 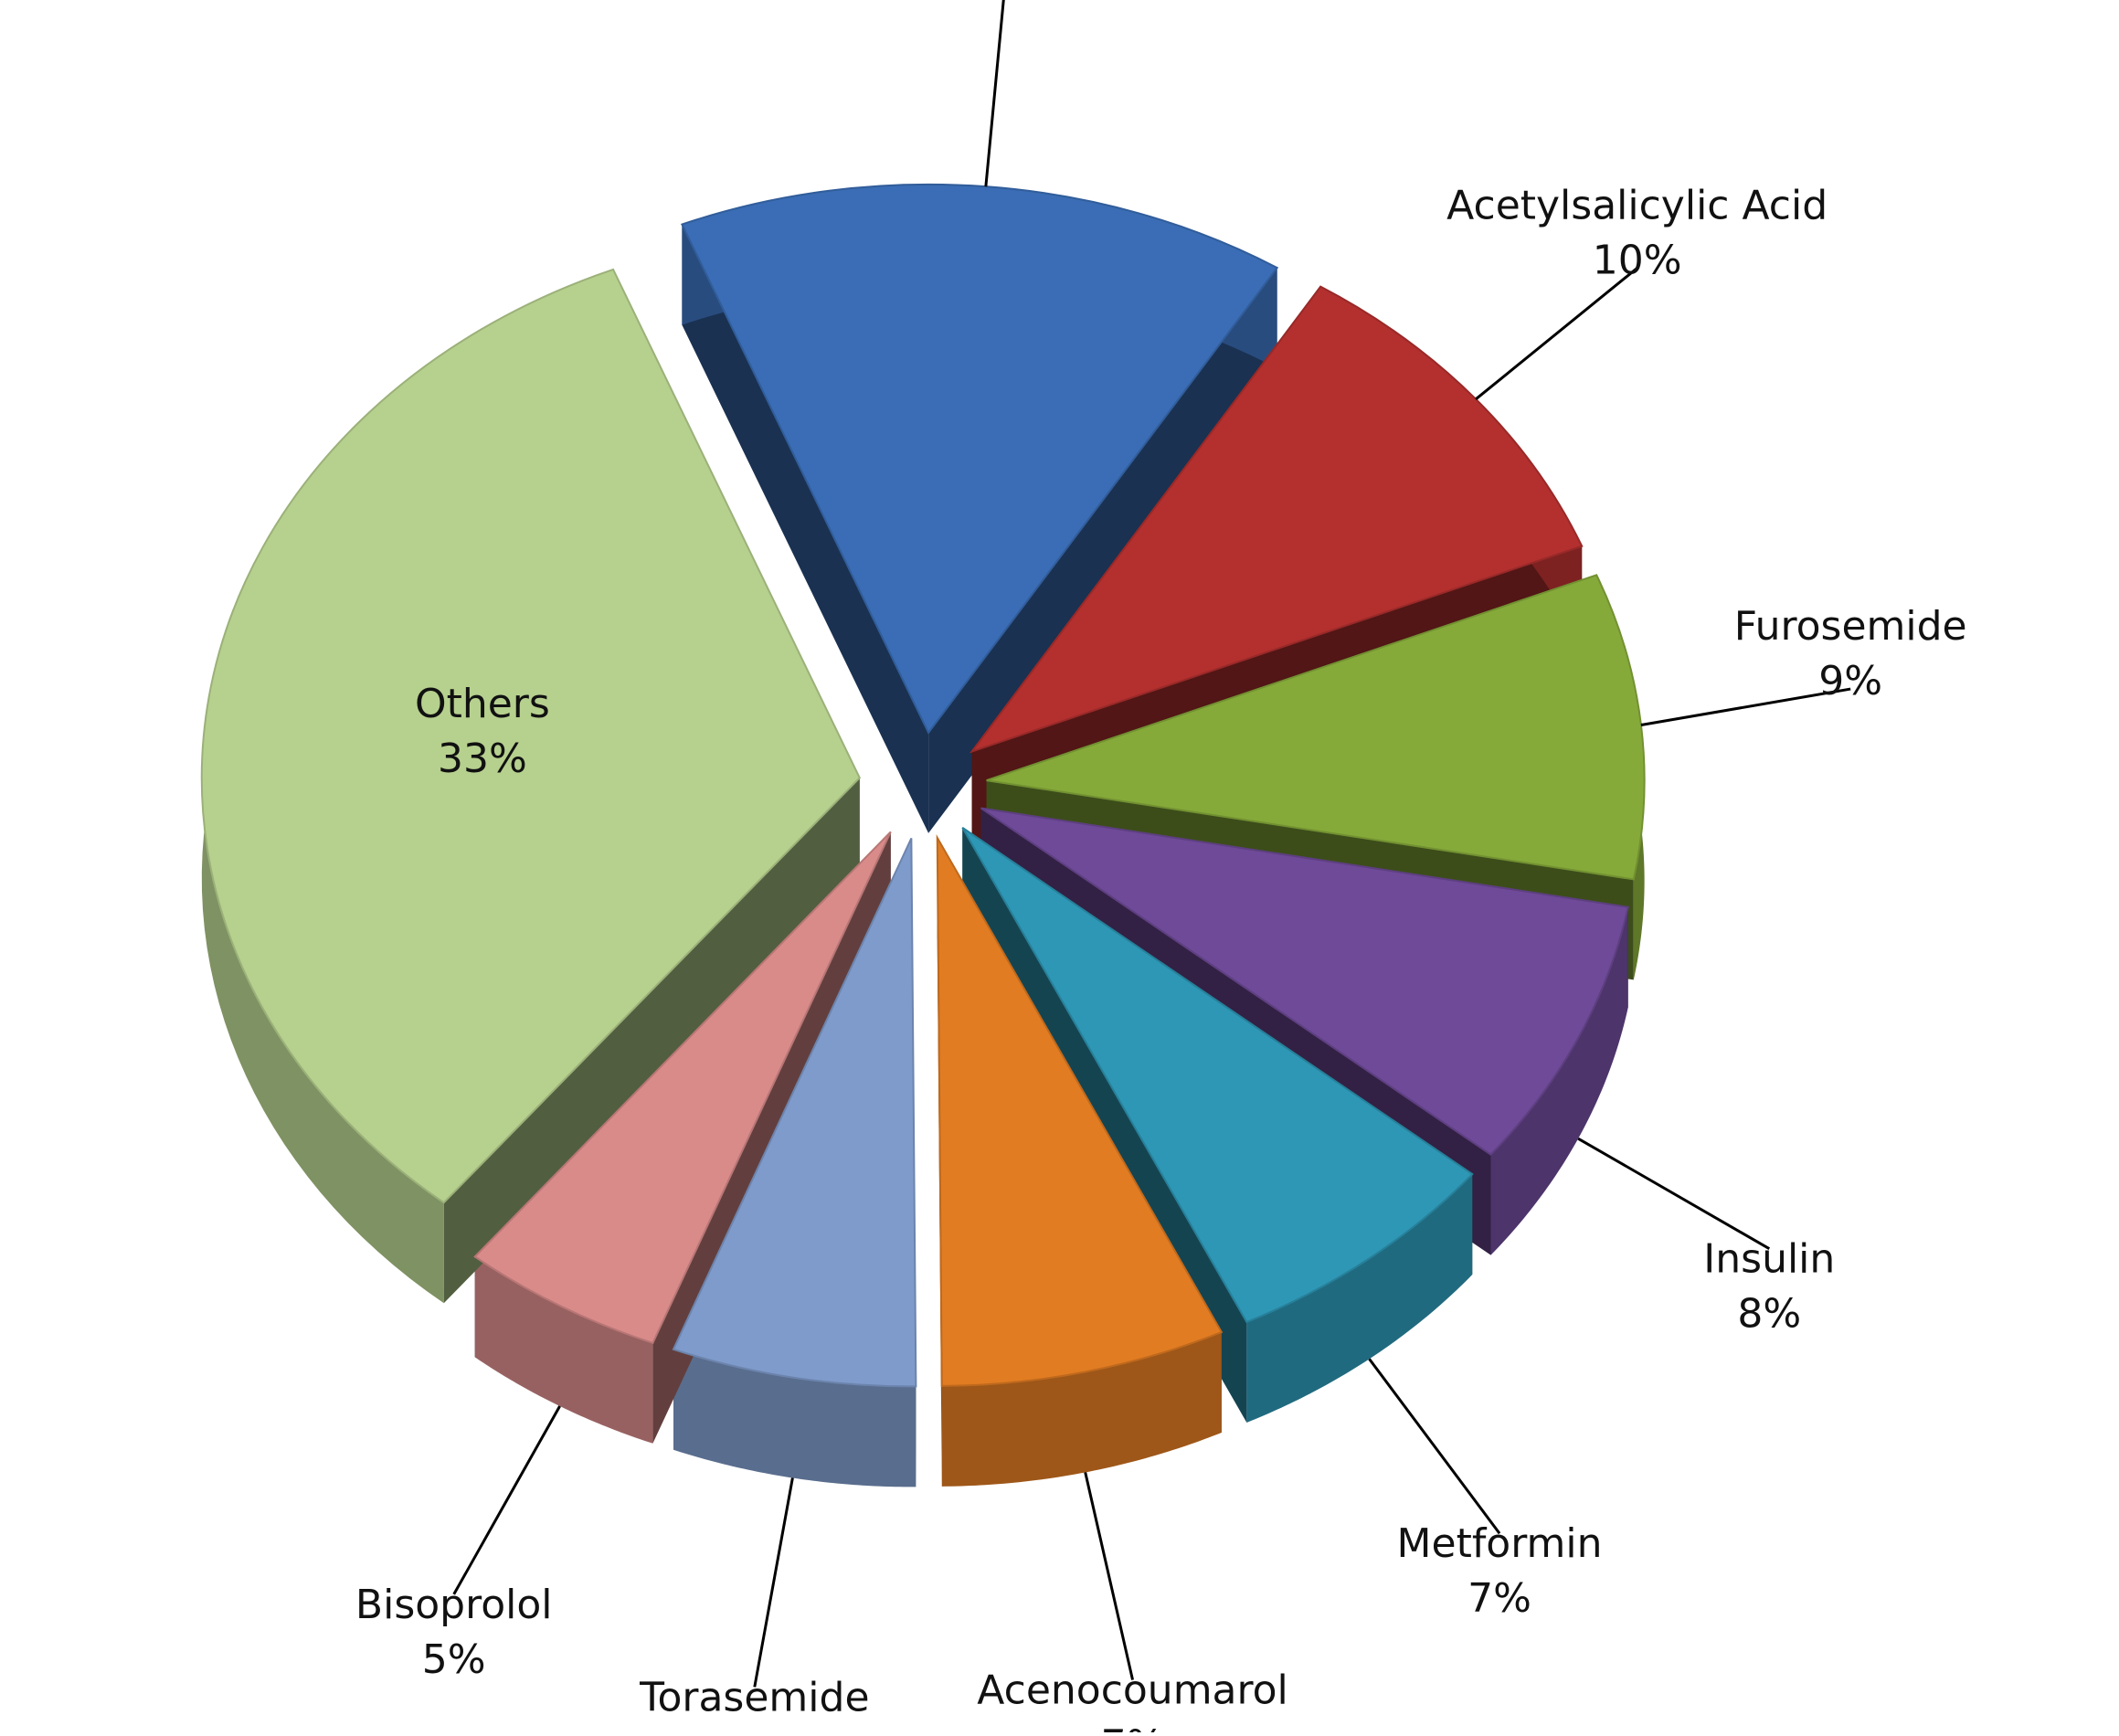 I want to click on slice-value-label: 8%, so click(x=1769, y=1314).